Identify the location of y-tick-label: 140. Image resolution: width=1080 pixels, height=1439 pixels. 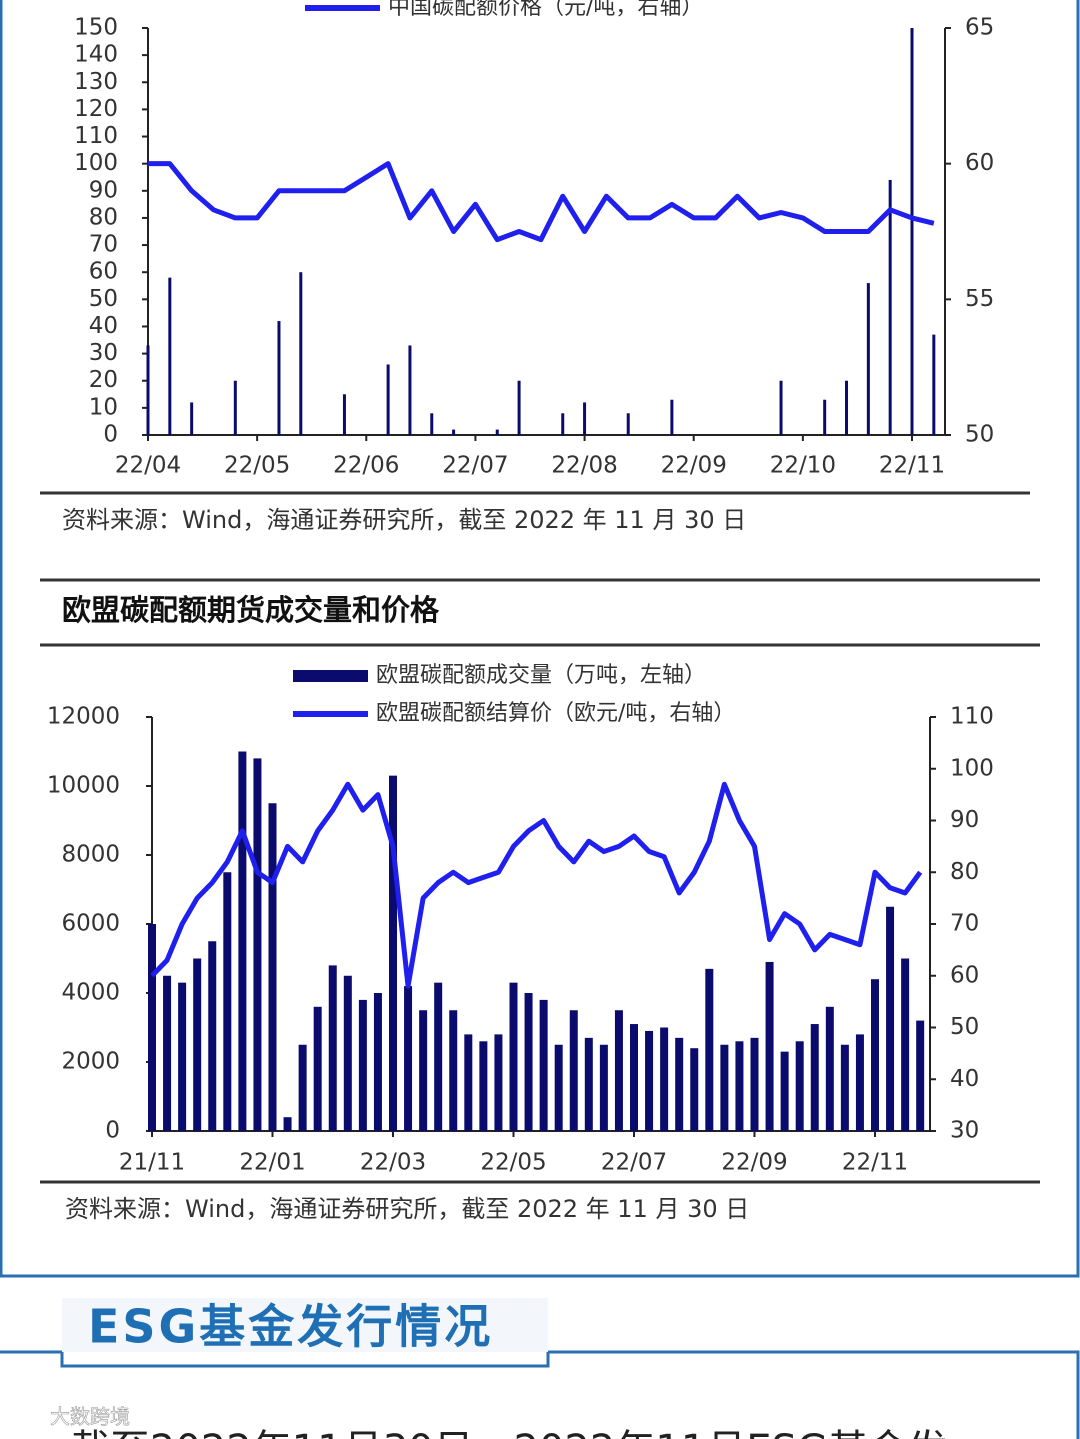
(96, 55).